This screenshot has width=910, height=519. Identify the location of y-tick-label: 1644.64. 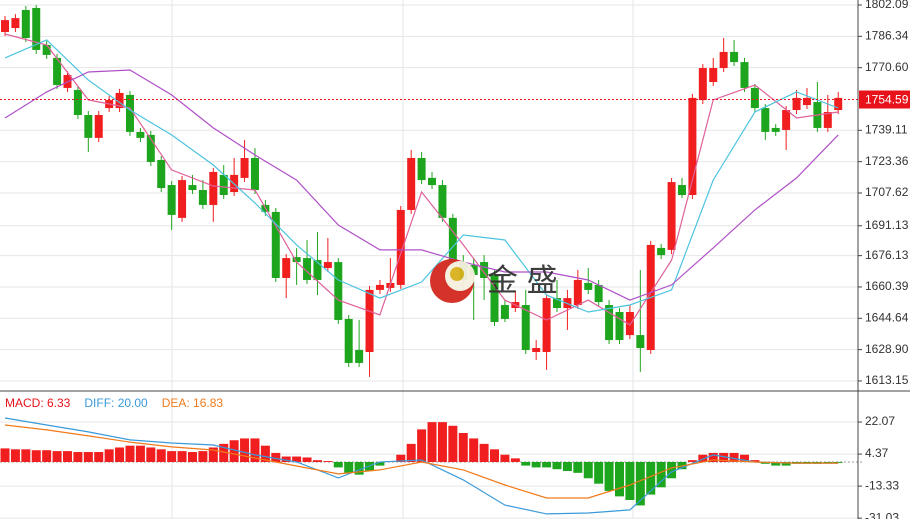
(887, 317).